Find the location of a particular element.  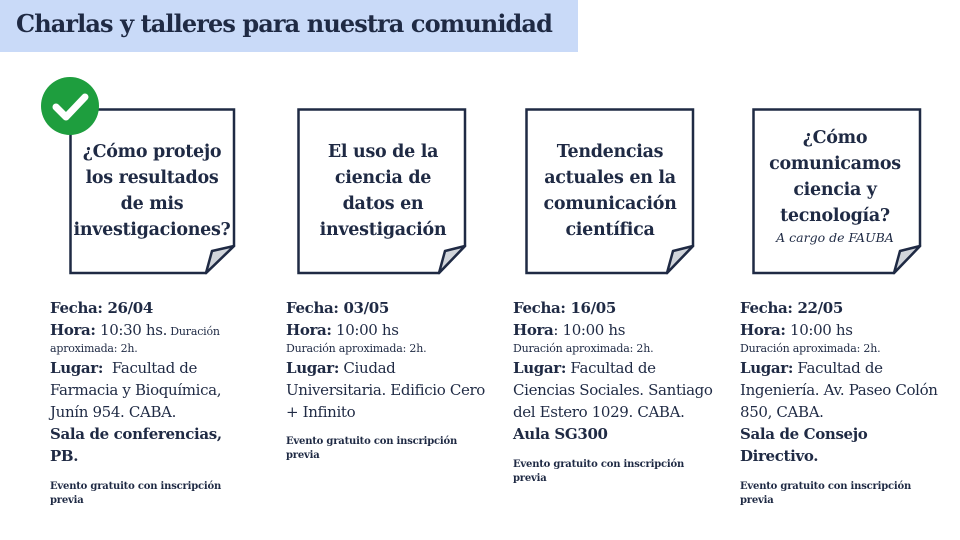

lugar-line: Ciencias Sociales. Santiago is located at coordinates (613, 390).